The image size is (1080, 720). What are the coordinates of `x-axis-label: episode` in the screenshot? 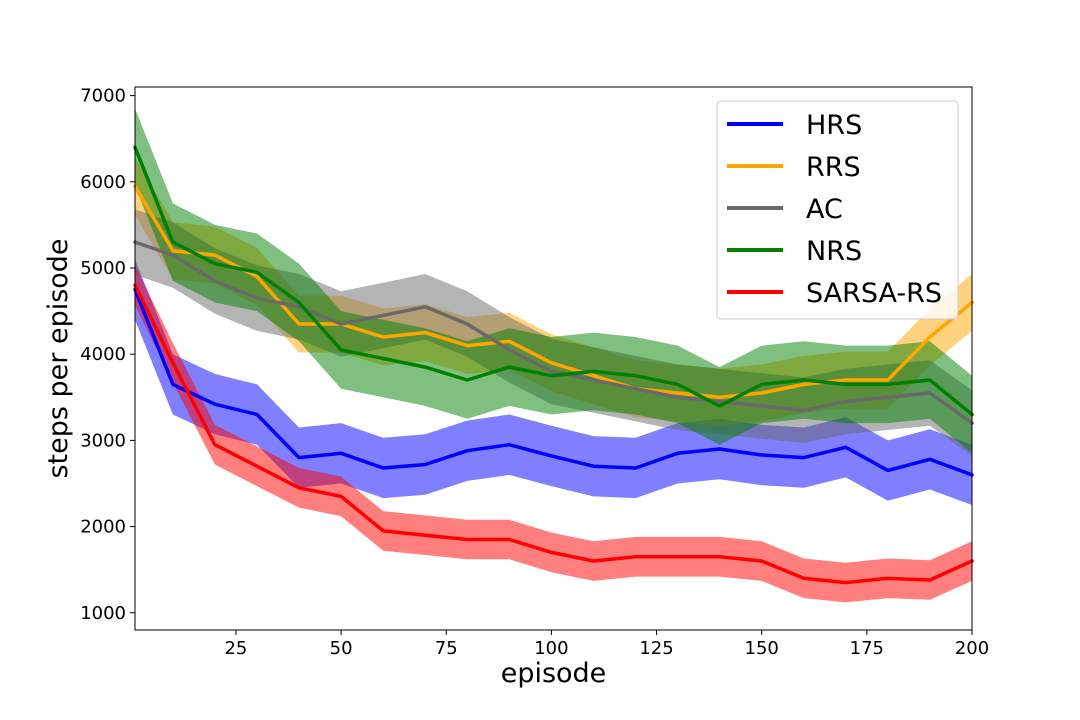 It's located at (554, 673).